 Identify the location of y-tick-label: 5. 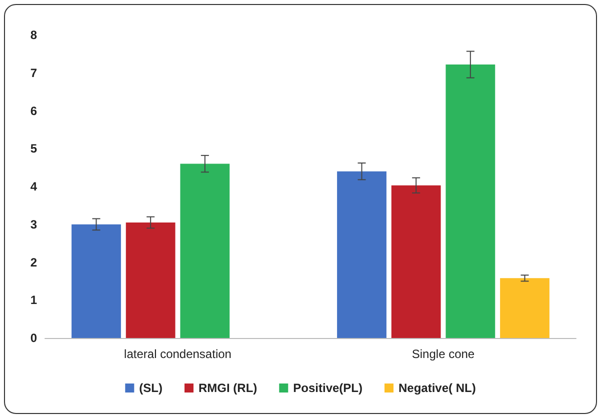
(34, 149).